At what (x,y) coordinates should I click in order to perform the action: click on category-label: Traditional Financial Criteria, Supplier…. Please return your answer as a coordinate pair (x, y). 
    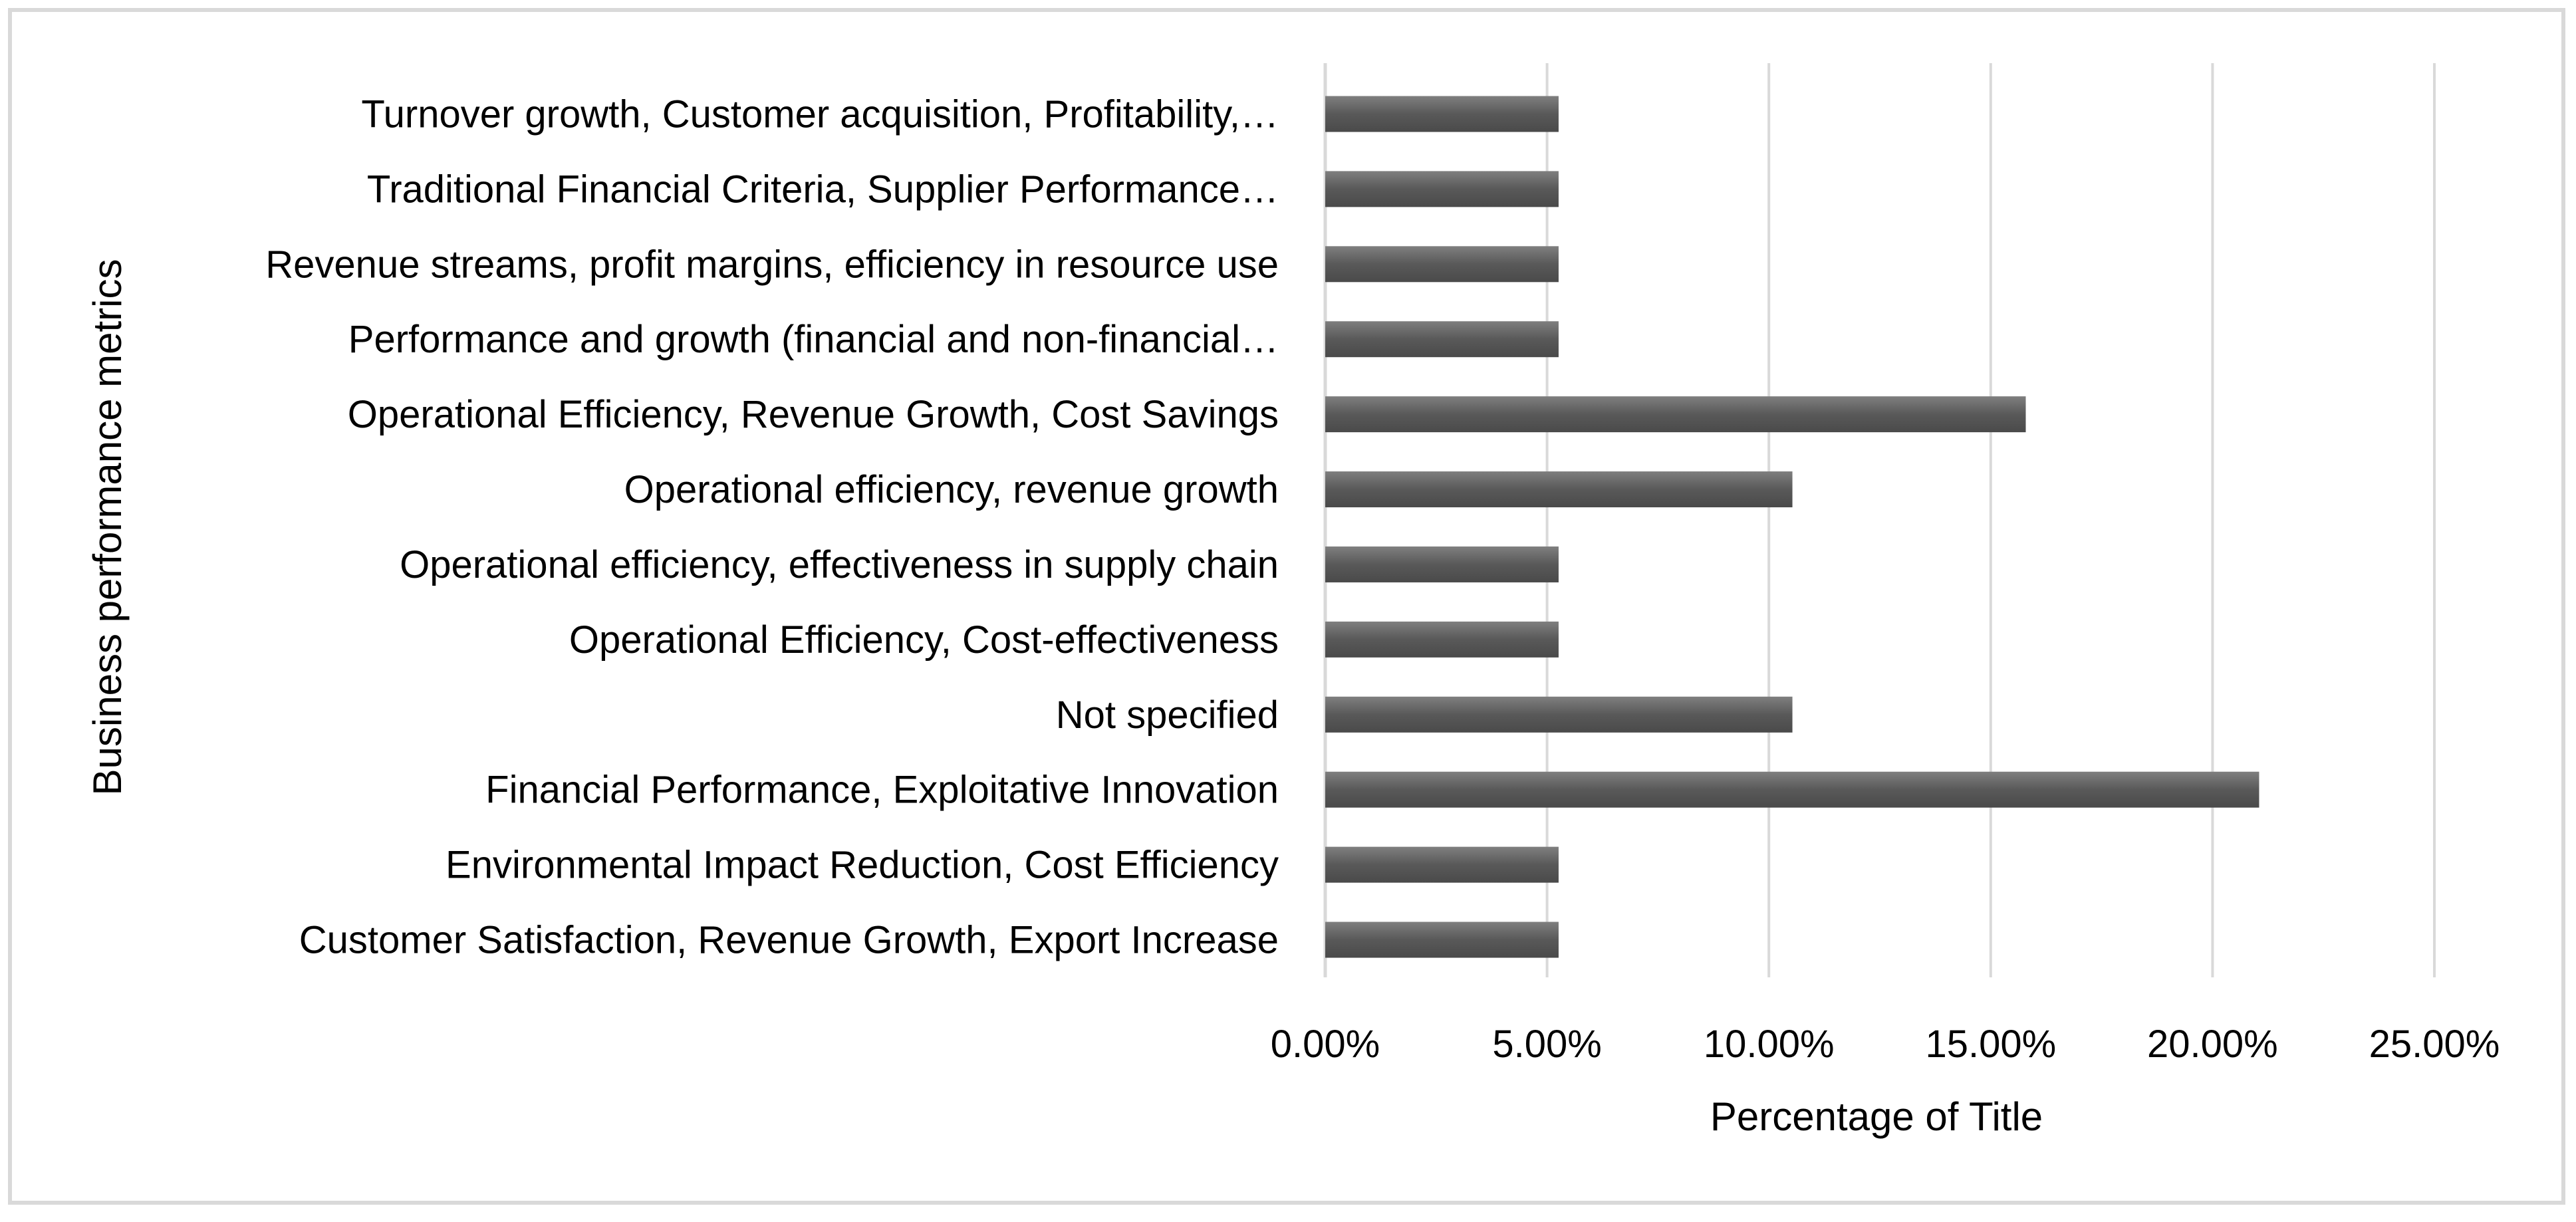
    Looking at the image, I should click on (823, 189).